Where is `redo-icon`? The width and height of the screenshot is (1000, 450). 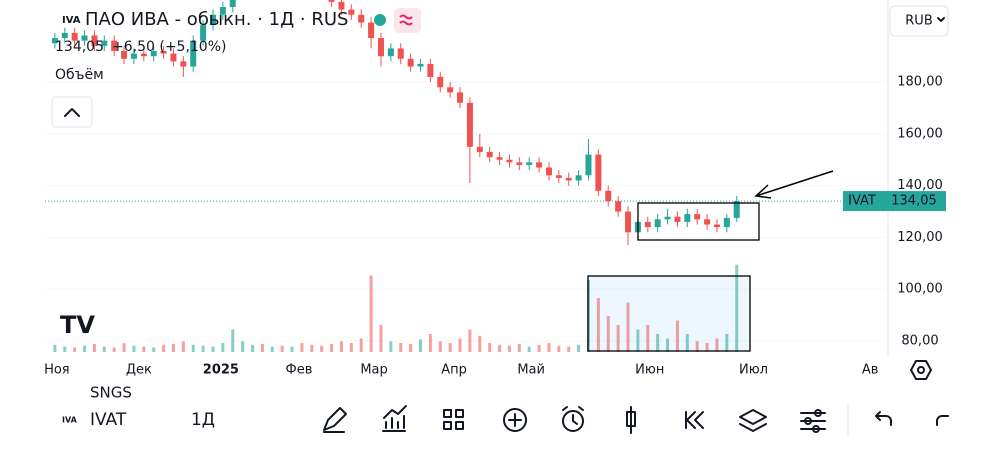
redo-icon is located at coordinates (942, 420).